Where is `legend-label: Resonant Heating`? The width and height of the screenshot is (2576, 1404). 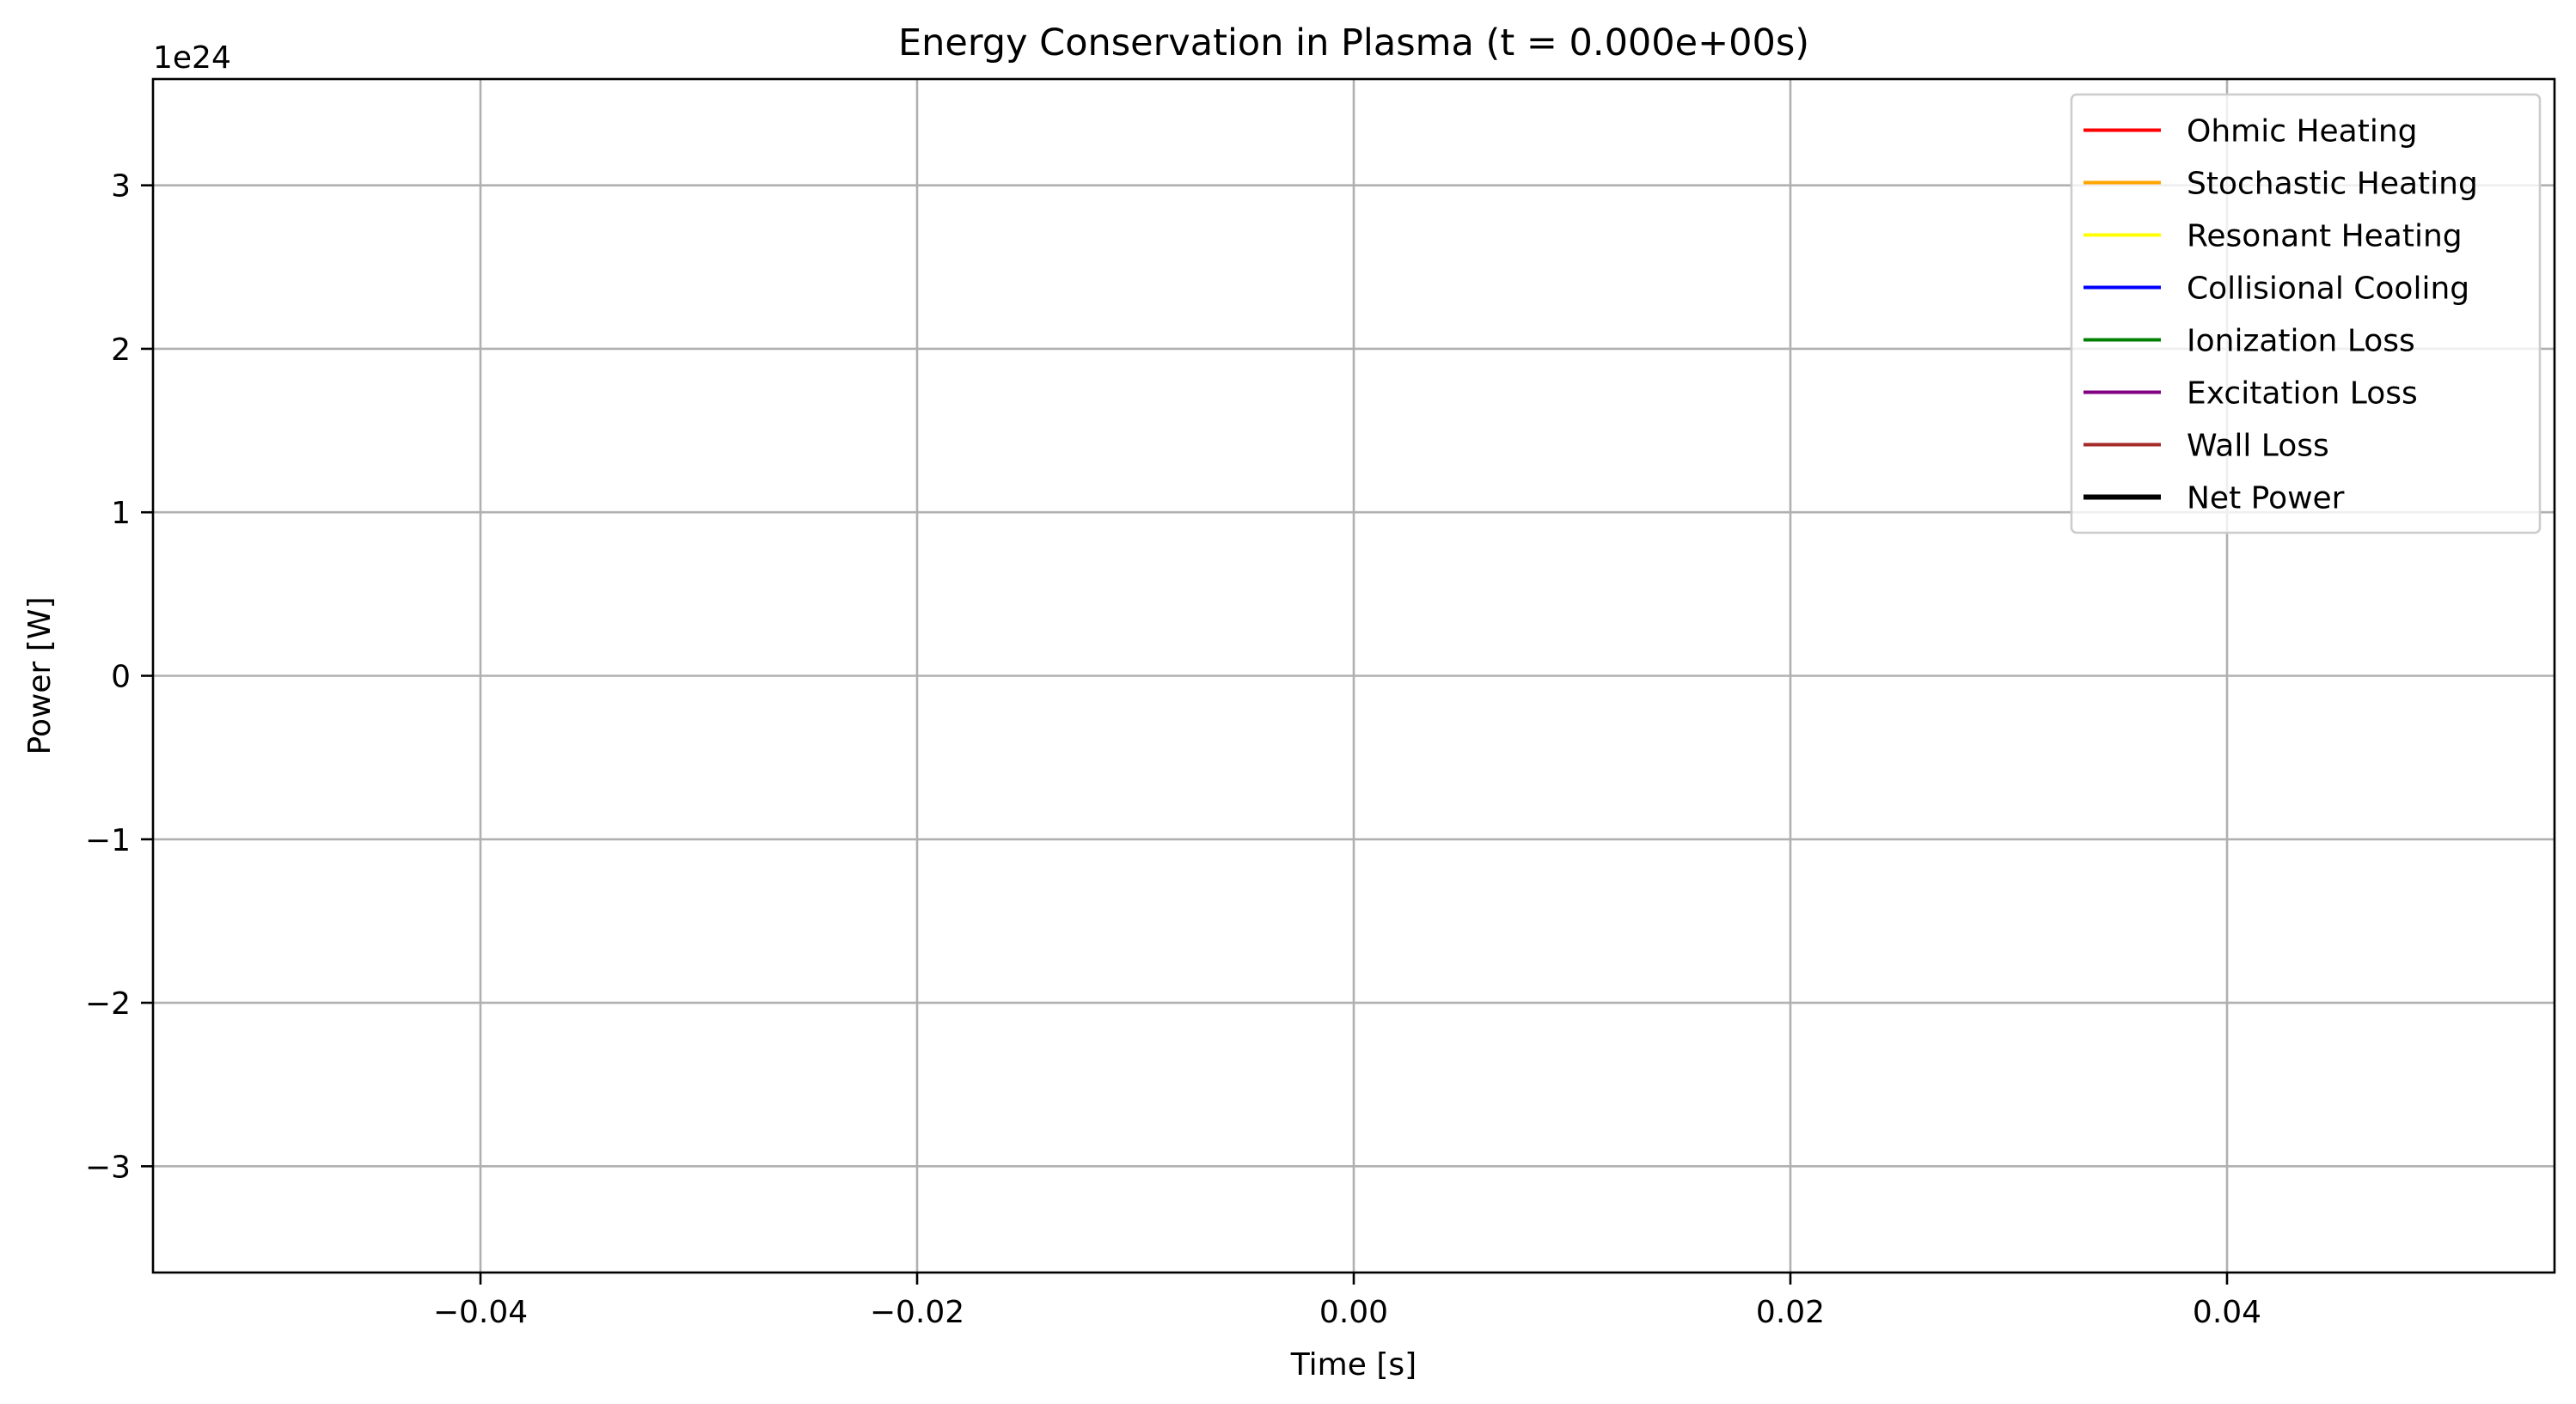
legend-label: Resonant Heating is located at coordinates (2325, 236).